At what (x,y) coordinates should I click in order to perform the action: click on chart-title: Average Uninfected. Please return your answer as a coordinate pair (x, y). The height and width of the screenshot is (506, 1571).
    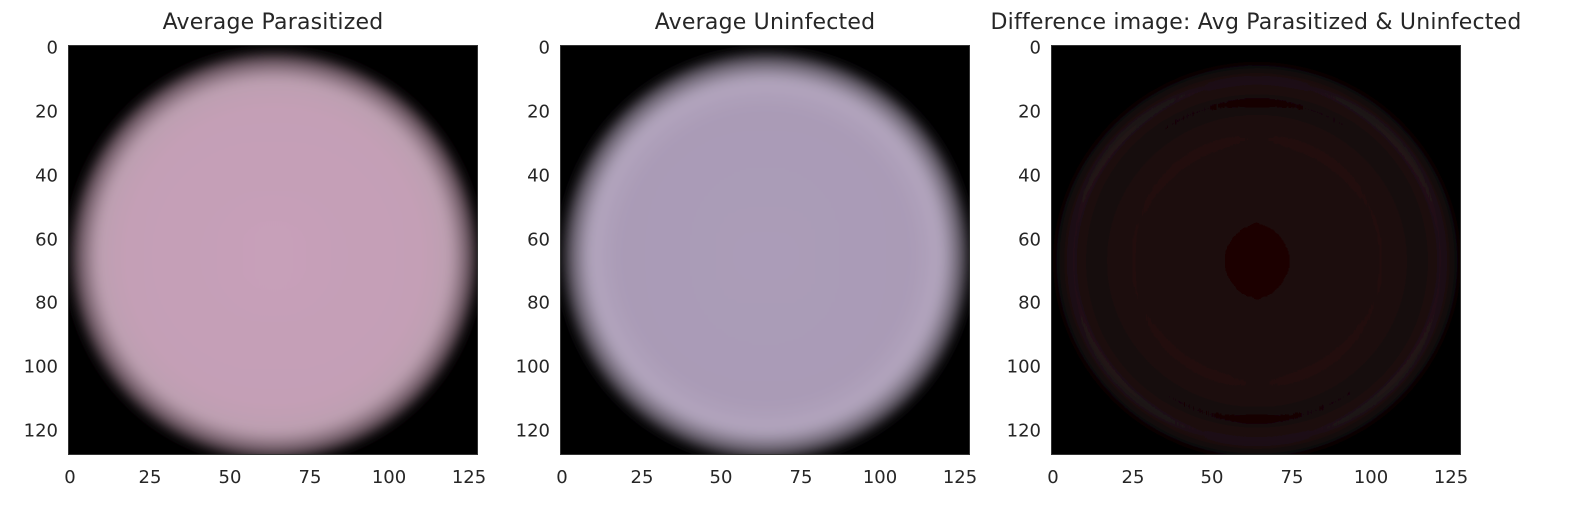
    Looking at the image, I should click on (765, 22).